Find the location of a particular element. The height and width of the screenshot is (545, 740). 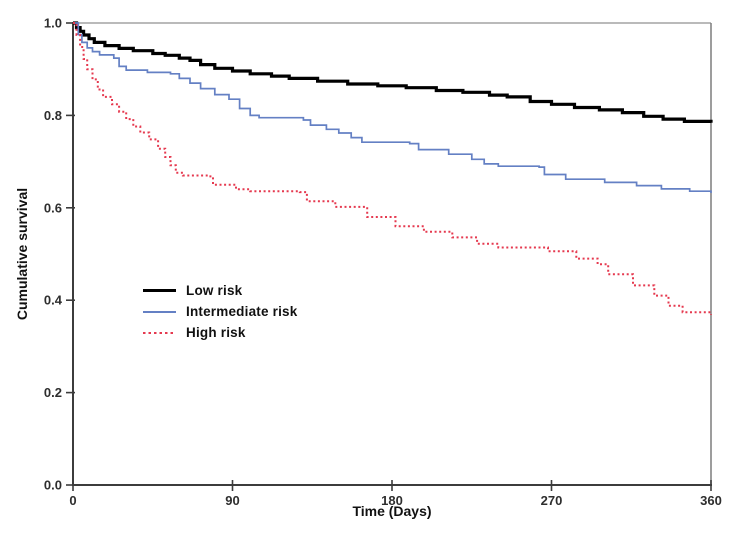

legend-label-low-risk: Low risk is located at coordinates (214, 290).